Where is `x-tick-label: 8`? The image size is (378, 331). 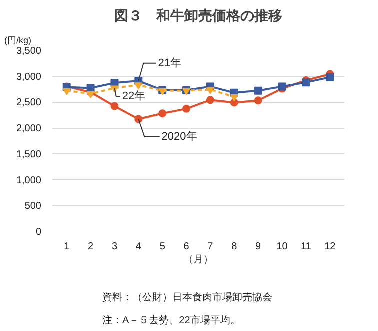 x-tick-label: 8 is located at coordinates (235, 247).